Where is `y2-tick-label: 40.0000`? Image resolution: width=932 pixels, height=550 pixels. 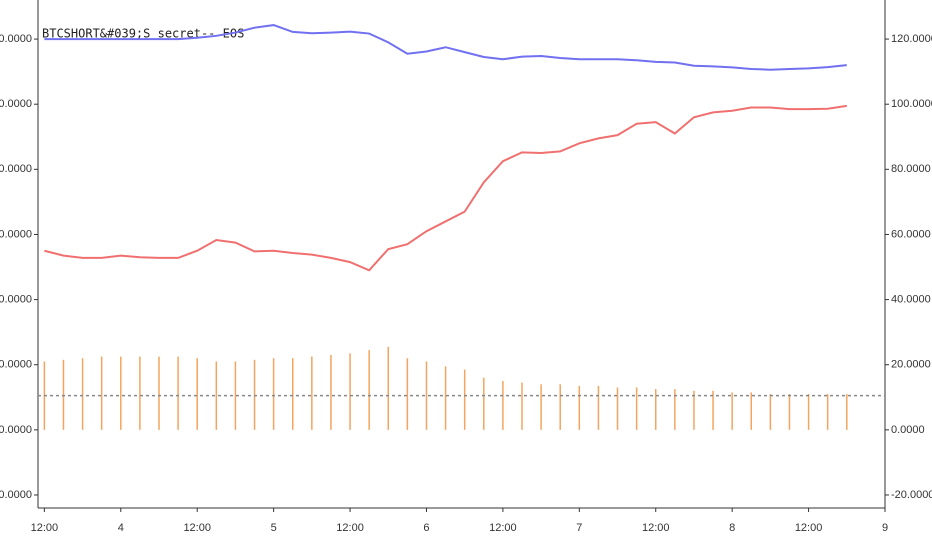 y2-tick-label: 40.0000 is located at coordinates (911, 299).